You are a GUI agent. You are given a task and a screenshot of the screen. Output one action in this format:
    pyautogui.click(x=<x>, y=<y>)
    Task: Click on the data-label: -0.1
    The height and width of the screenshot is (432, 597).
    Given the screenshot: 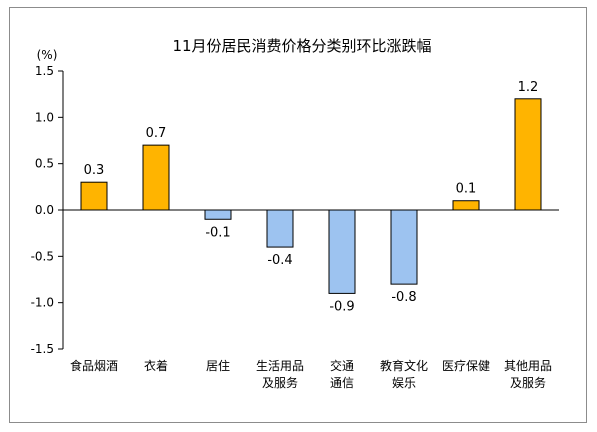 What is the action you would take?
    pyautogui.click(x=217, y=232)
    